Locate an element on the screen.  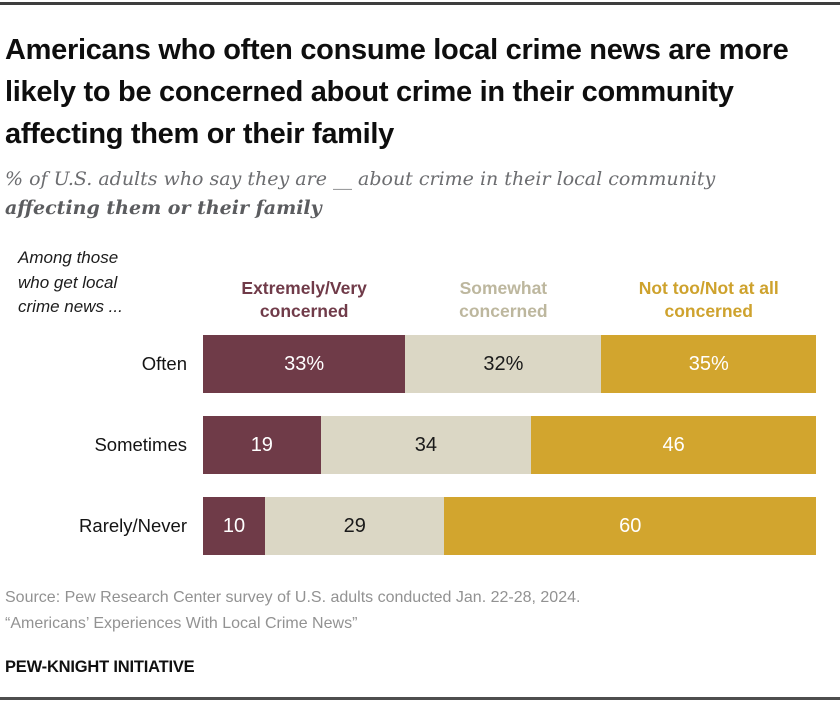
legend-label-2: Not too/Not at all concerned is located at coordinates (708, 299).